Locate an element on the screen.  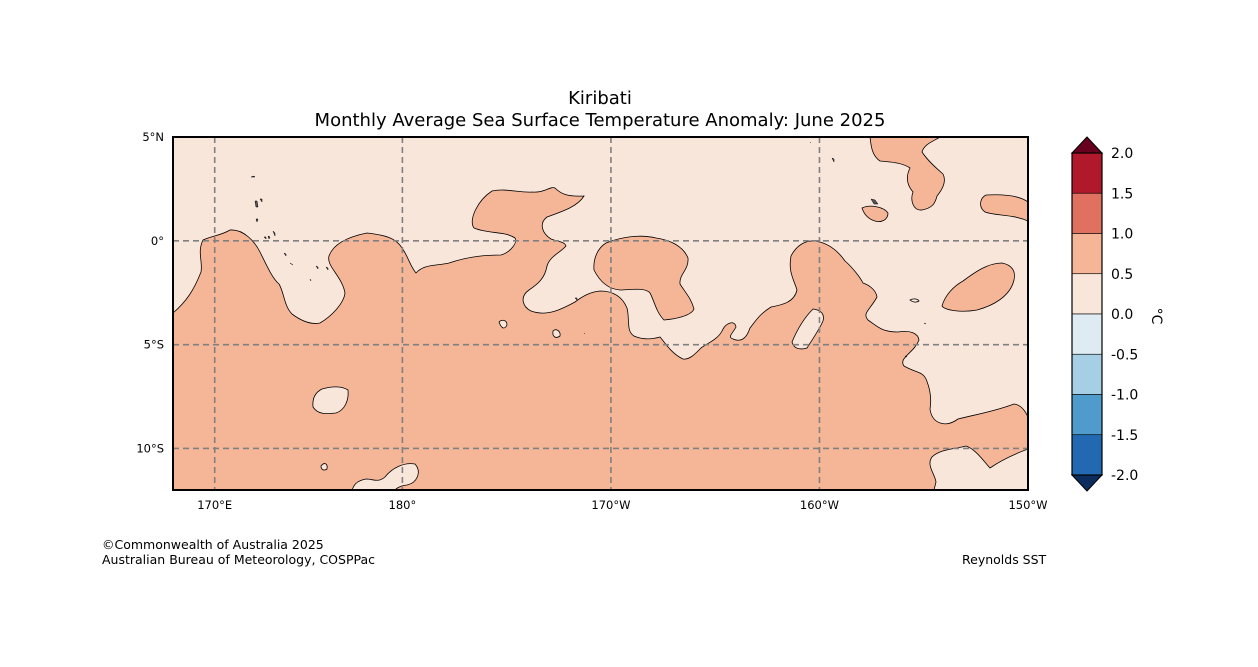
colorbar: 2.0 1.5 1.0 0.5 0.0 -0.5 -1.0 -1.5 -2.0 °C is located at coordinates (1117, 314).